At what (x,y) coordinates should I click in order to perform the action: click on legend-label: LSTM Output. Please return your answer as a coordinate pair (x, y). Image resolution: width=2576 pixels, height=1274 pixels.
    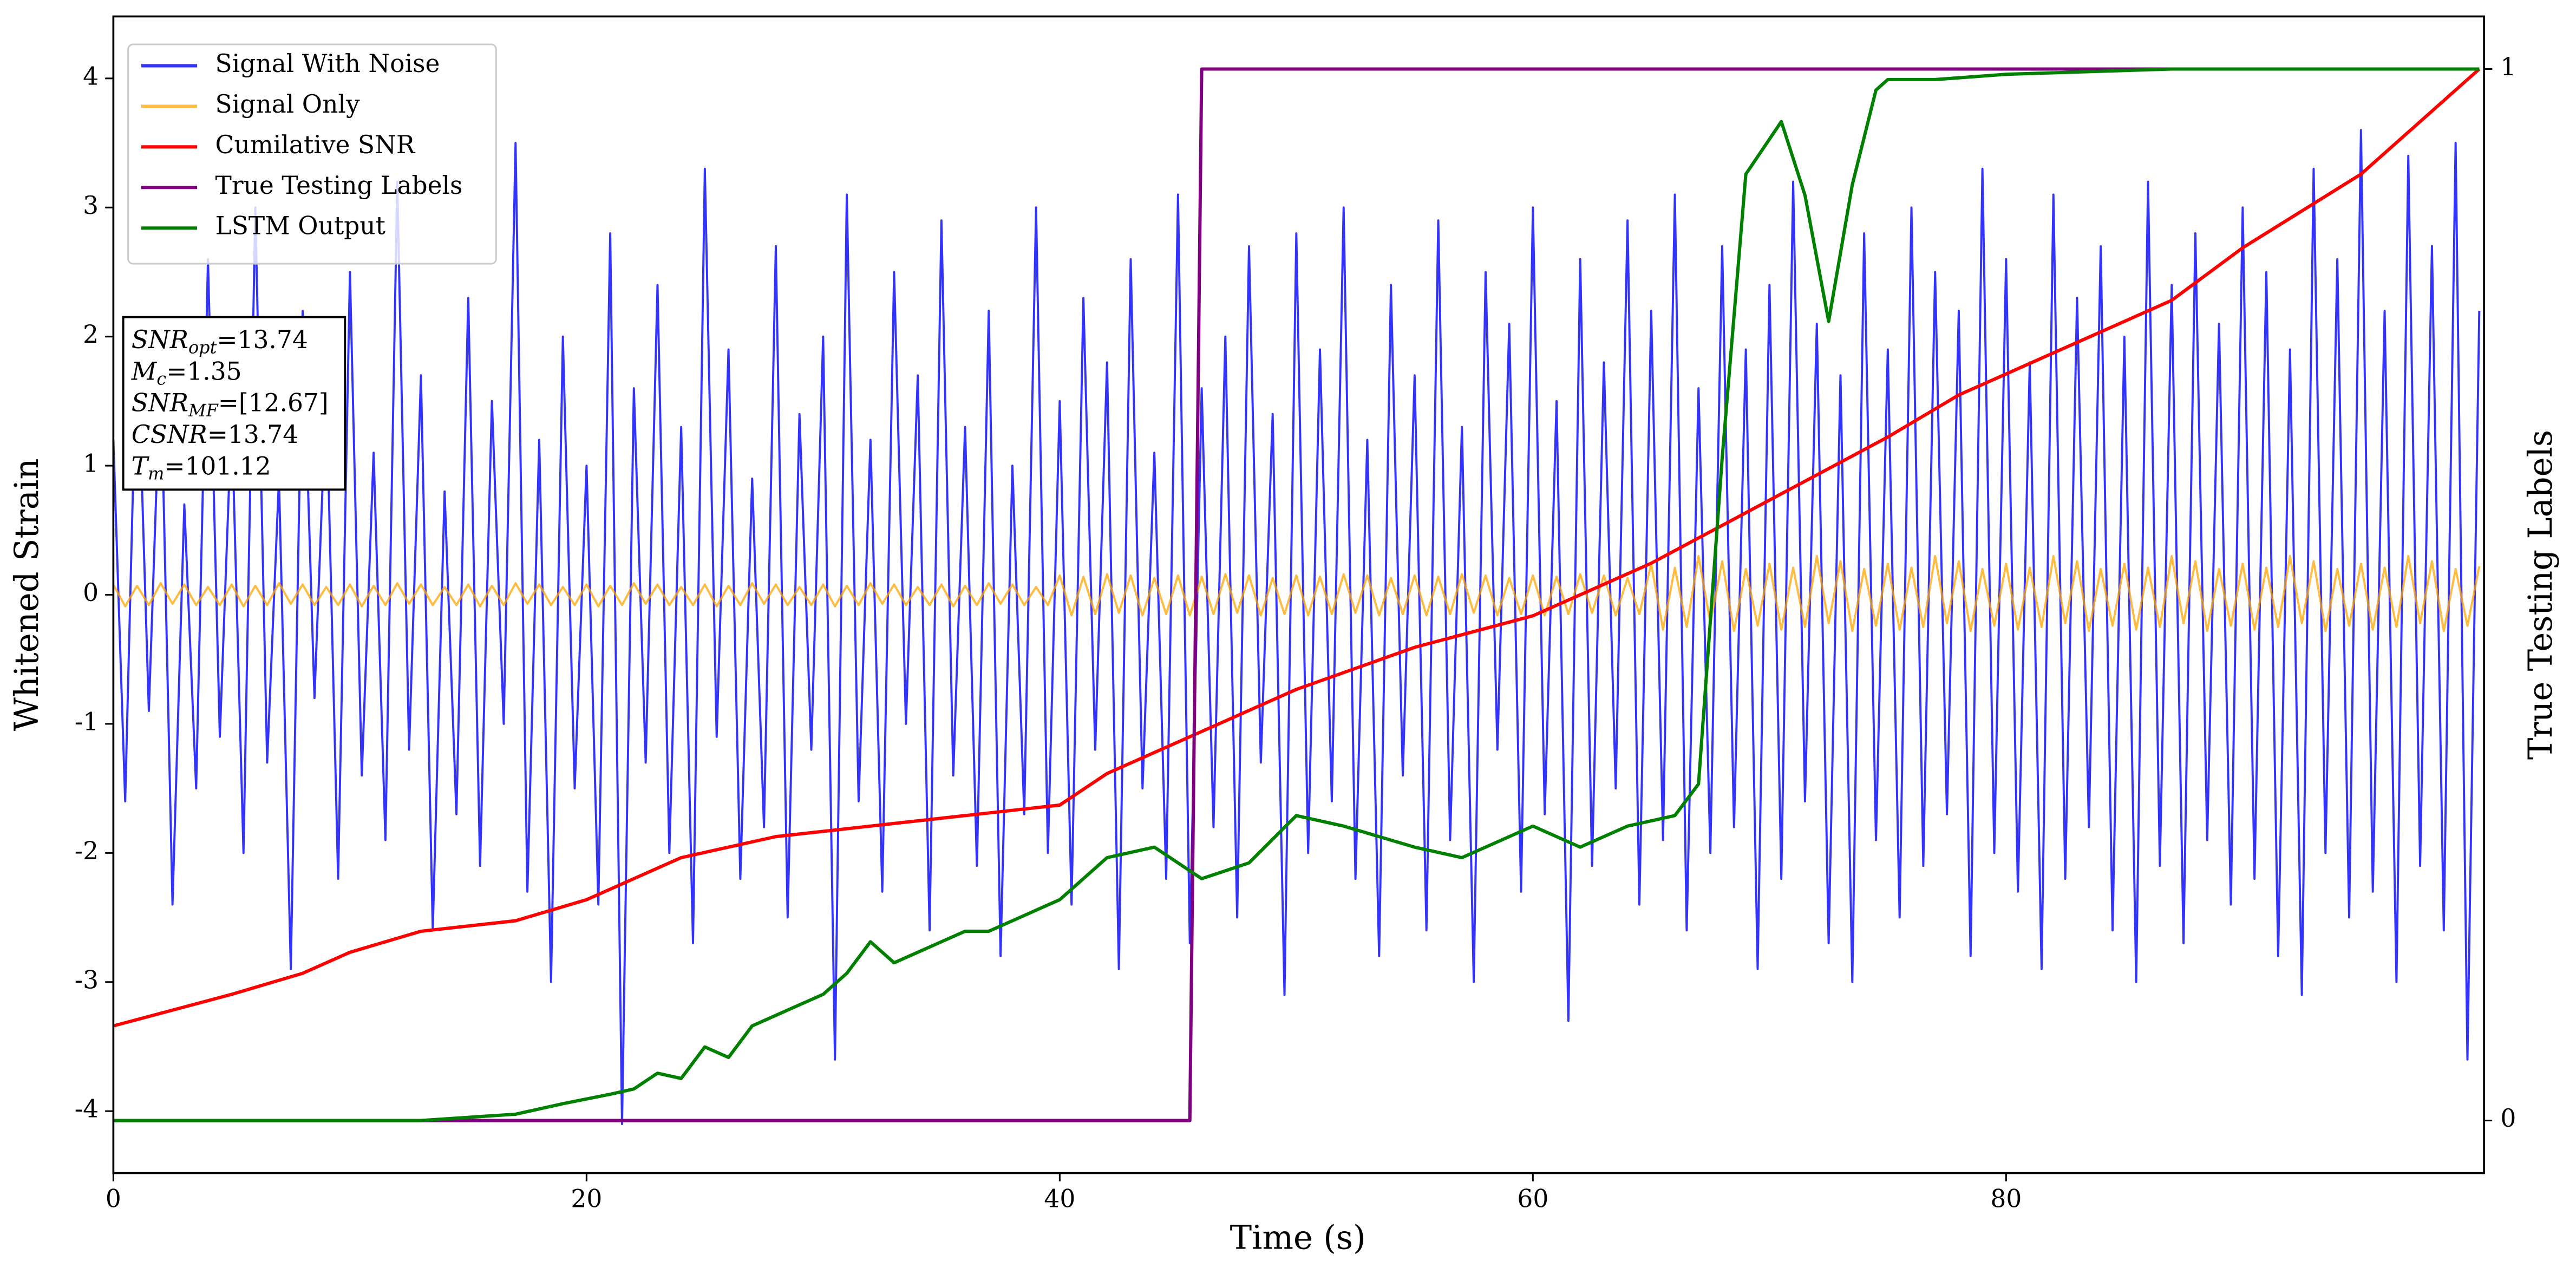
    Looking at the image, I should click on (300, 226).